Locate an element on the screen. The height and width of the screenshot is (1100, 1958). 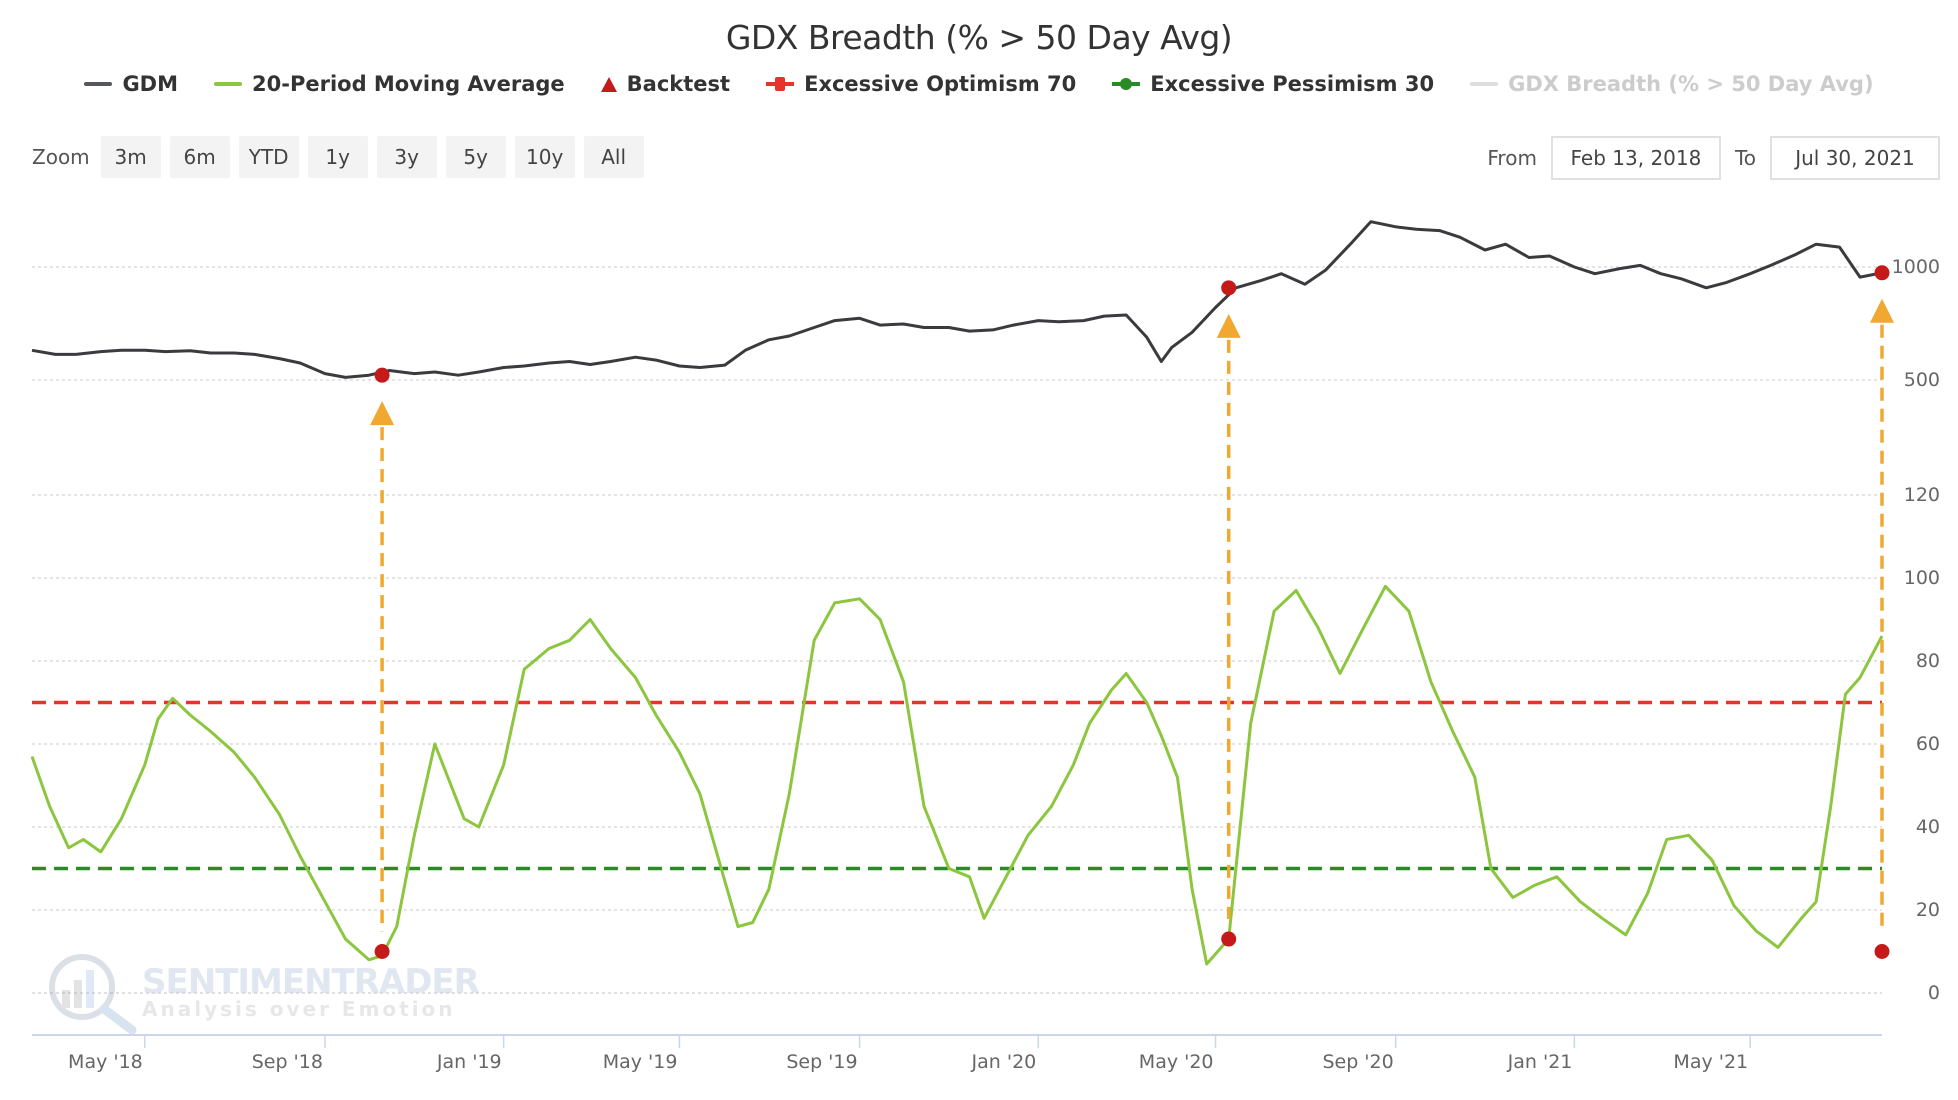
y-tick-label-lower: 60 is located at coordinates (1928, 744).